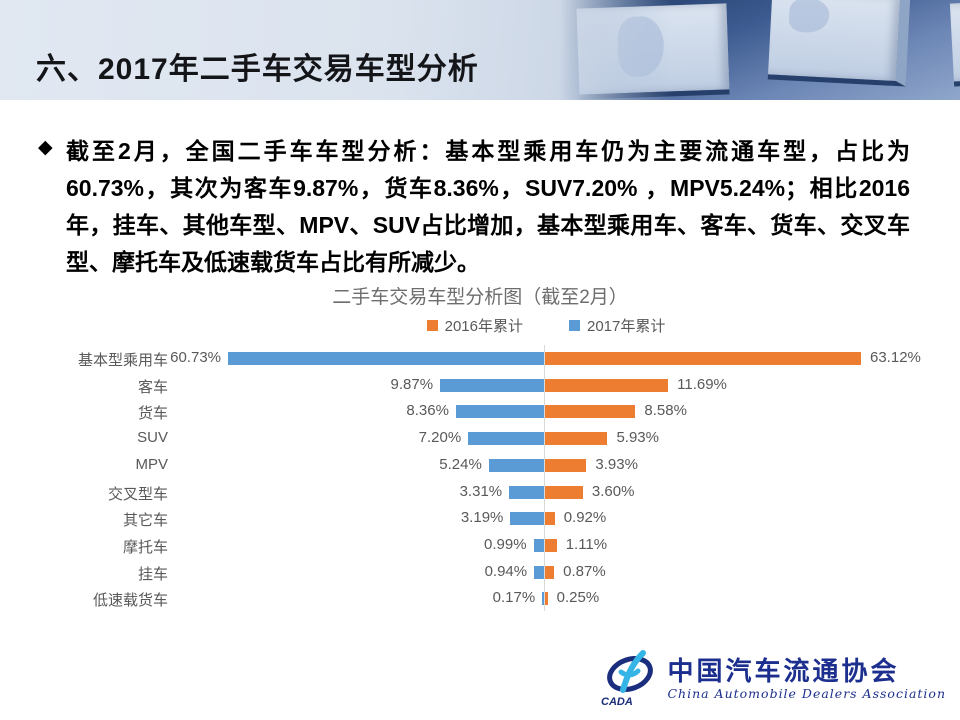  I want to click on slide-header: 六、2017年二手车交易车型分析, so click(480, 50).